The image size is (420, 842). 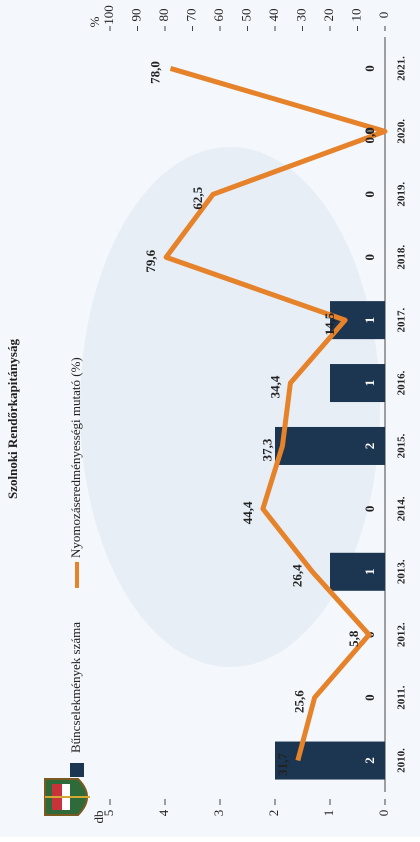 What do you see at coordinates (402, 320) in the screenshot?
I see `x-tick-label: 2017.` at bounding box center [402, 320].